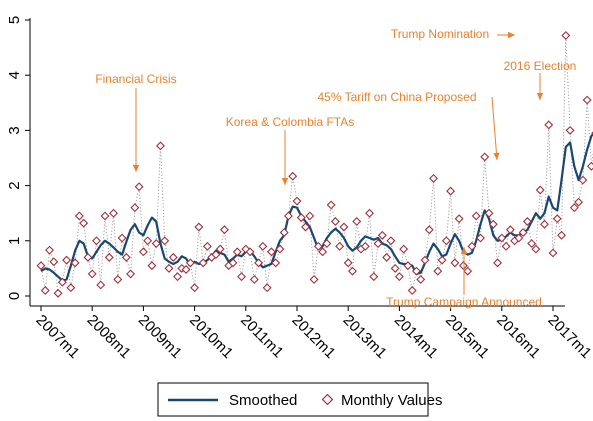 The height and width of the screenshot is (421, 593). What do you see at coordinates (14, 296) in the screenshot?
I see `y-tick-label: 0` at bounding box center [14, 296].